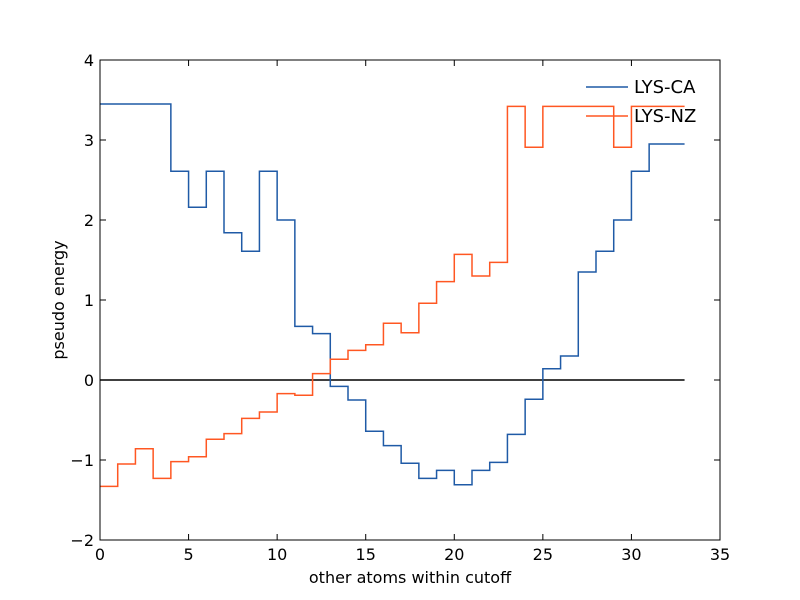  I want to click on y-axis-label: pseudo energy, so click(58, 299).